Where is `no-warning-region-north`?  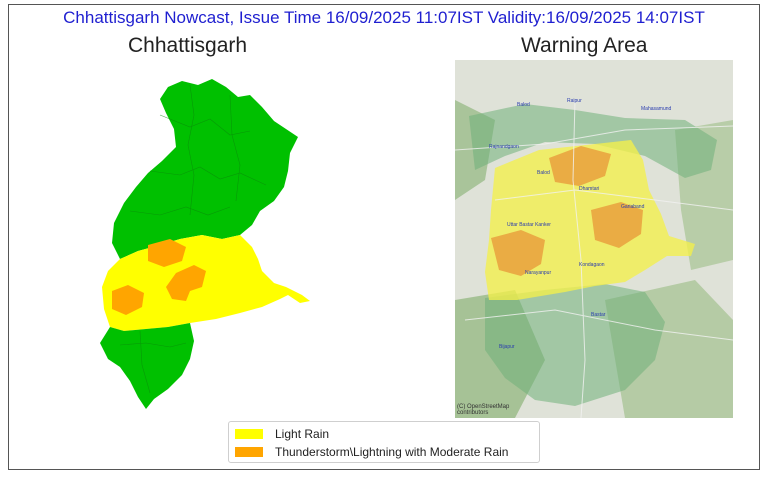
no-warning-region-north is located at coordinates (205, 169).